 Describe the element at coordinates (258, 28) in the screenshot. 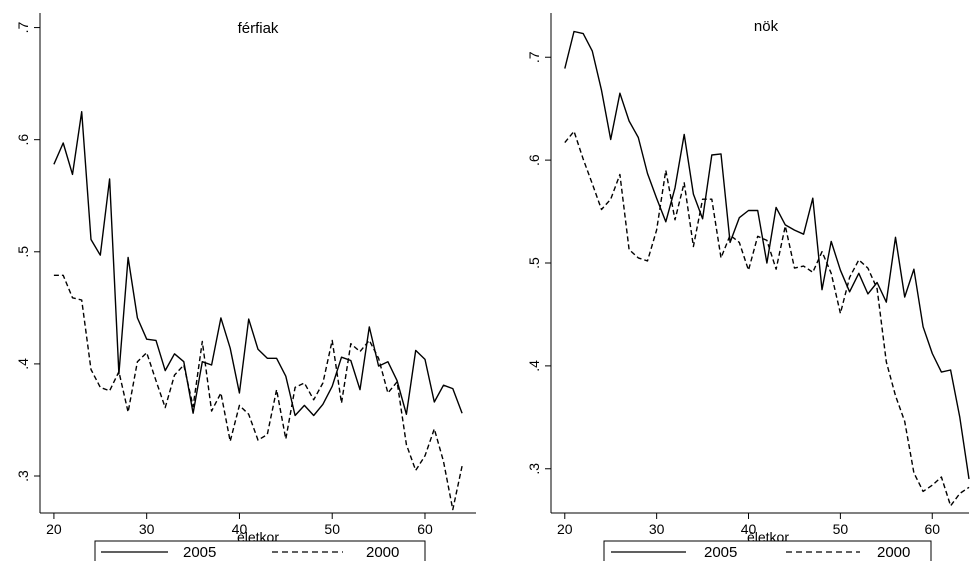

I see `title-left: férfiak` at that location.